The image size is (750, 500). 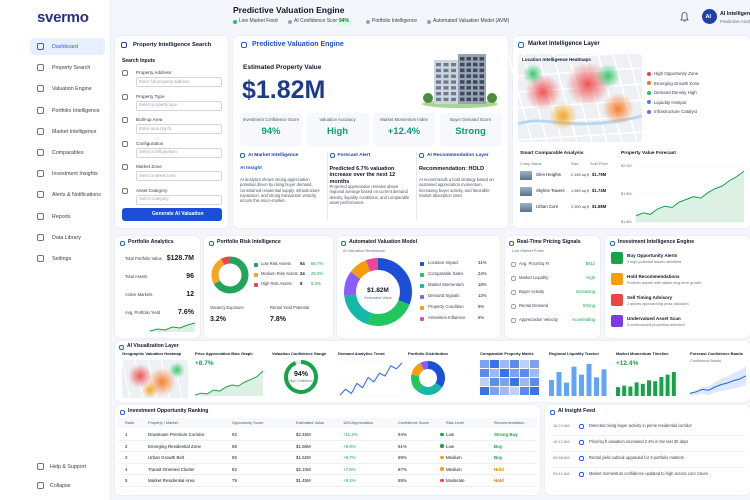 What do you see at coordinates (446, 284) in the screenshot?
I see `legend-label: Market Momentum` at bounding box center [446, 284].